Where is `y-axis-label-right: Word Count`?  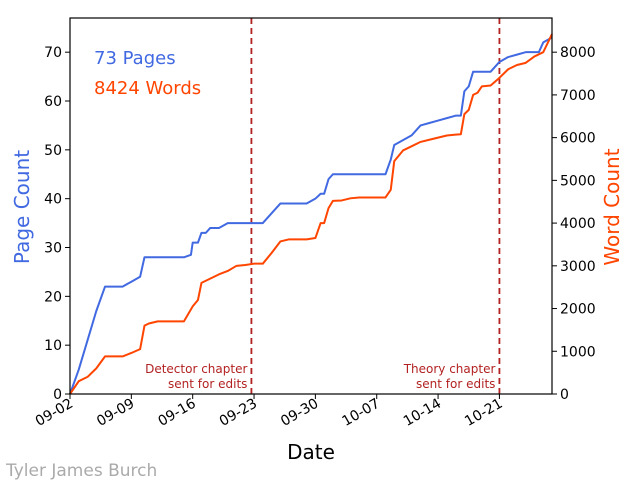 y-axis-label-right: Word Count is located at coordinates (612, 206).